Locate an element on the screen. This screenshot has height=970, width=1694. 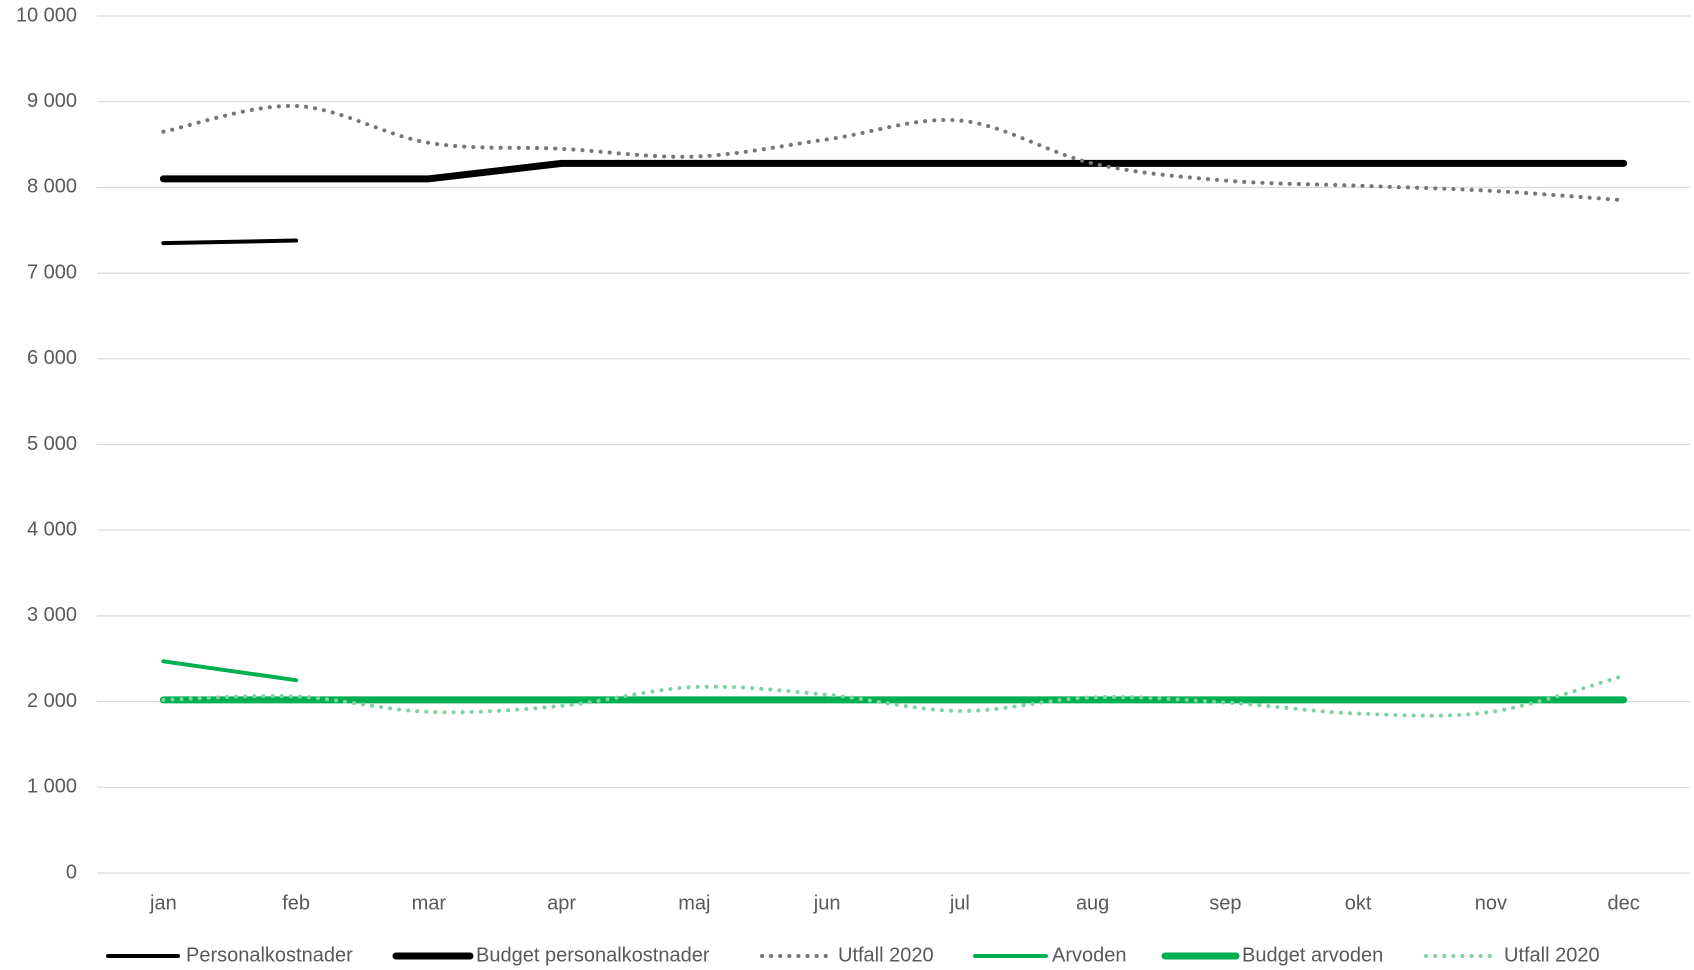
y-tick-label: 0 is located at coordinates (71, 872).